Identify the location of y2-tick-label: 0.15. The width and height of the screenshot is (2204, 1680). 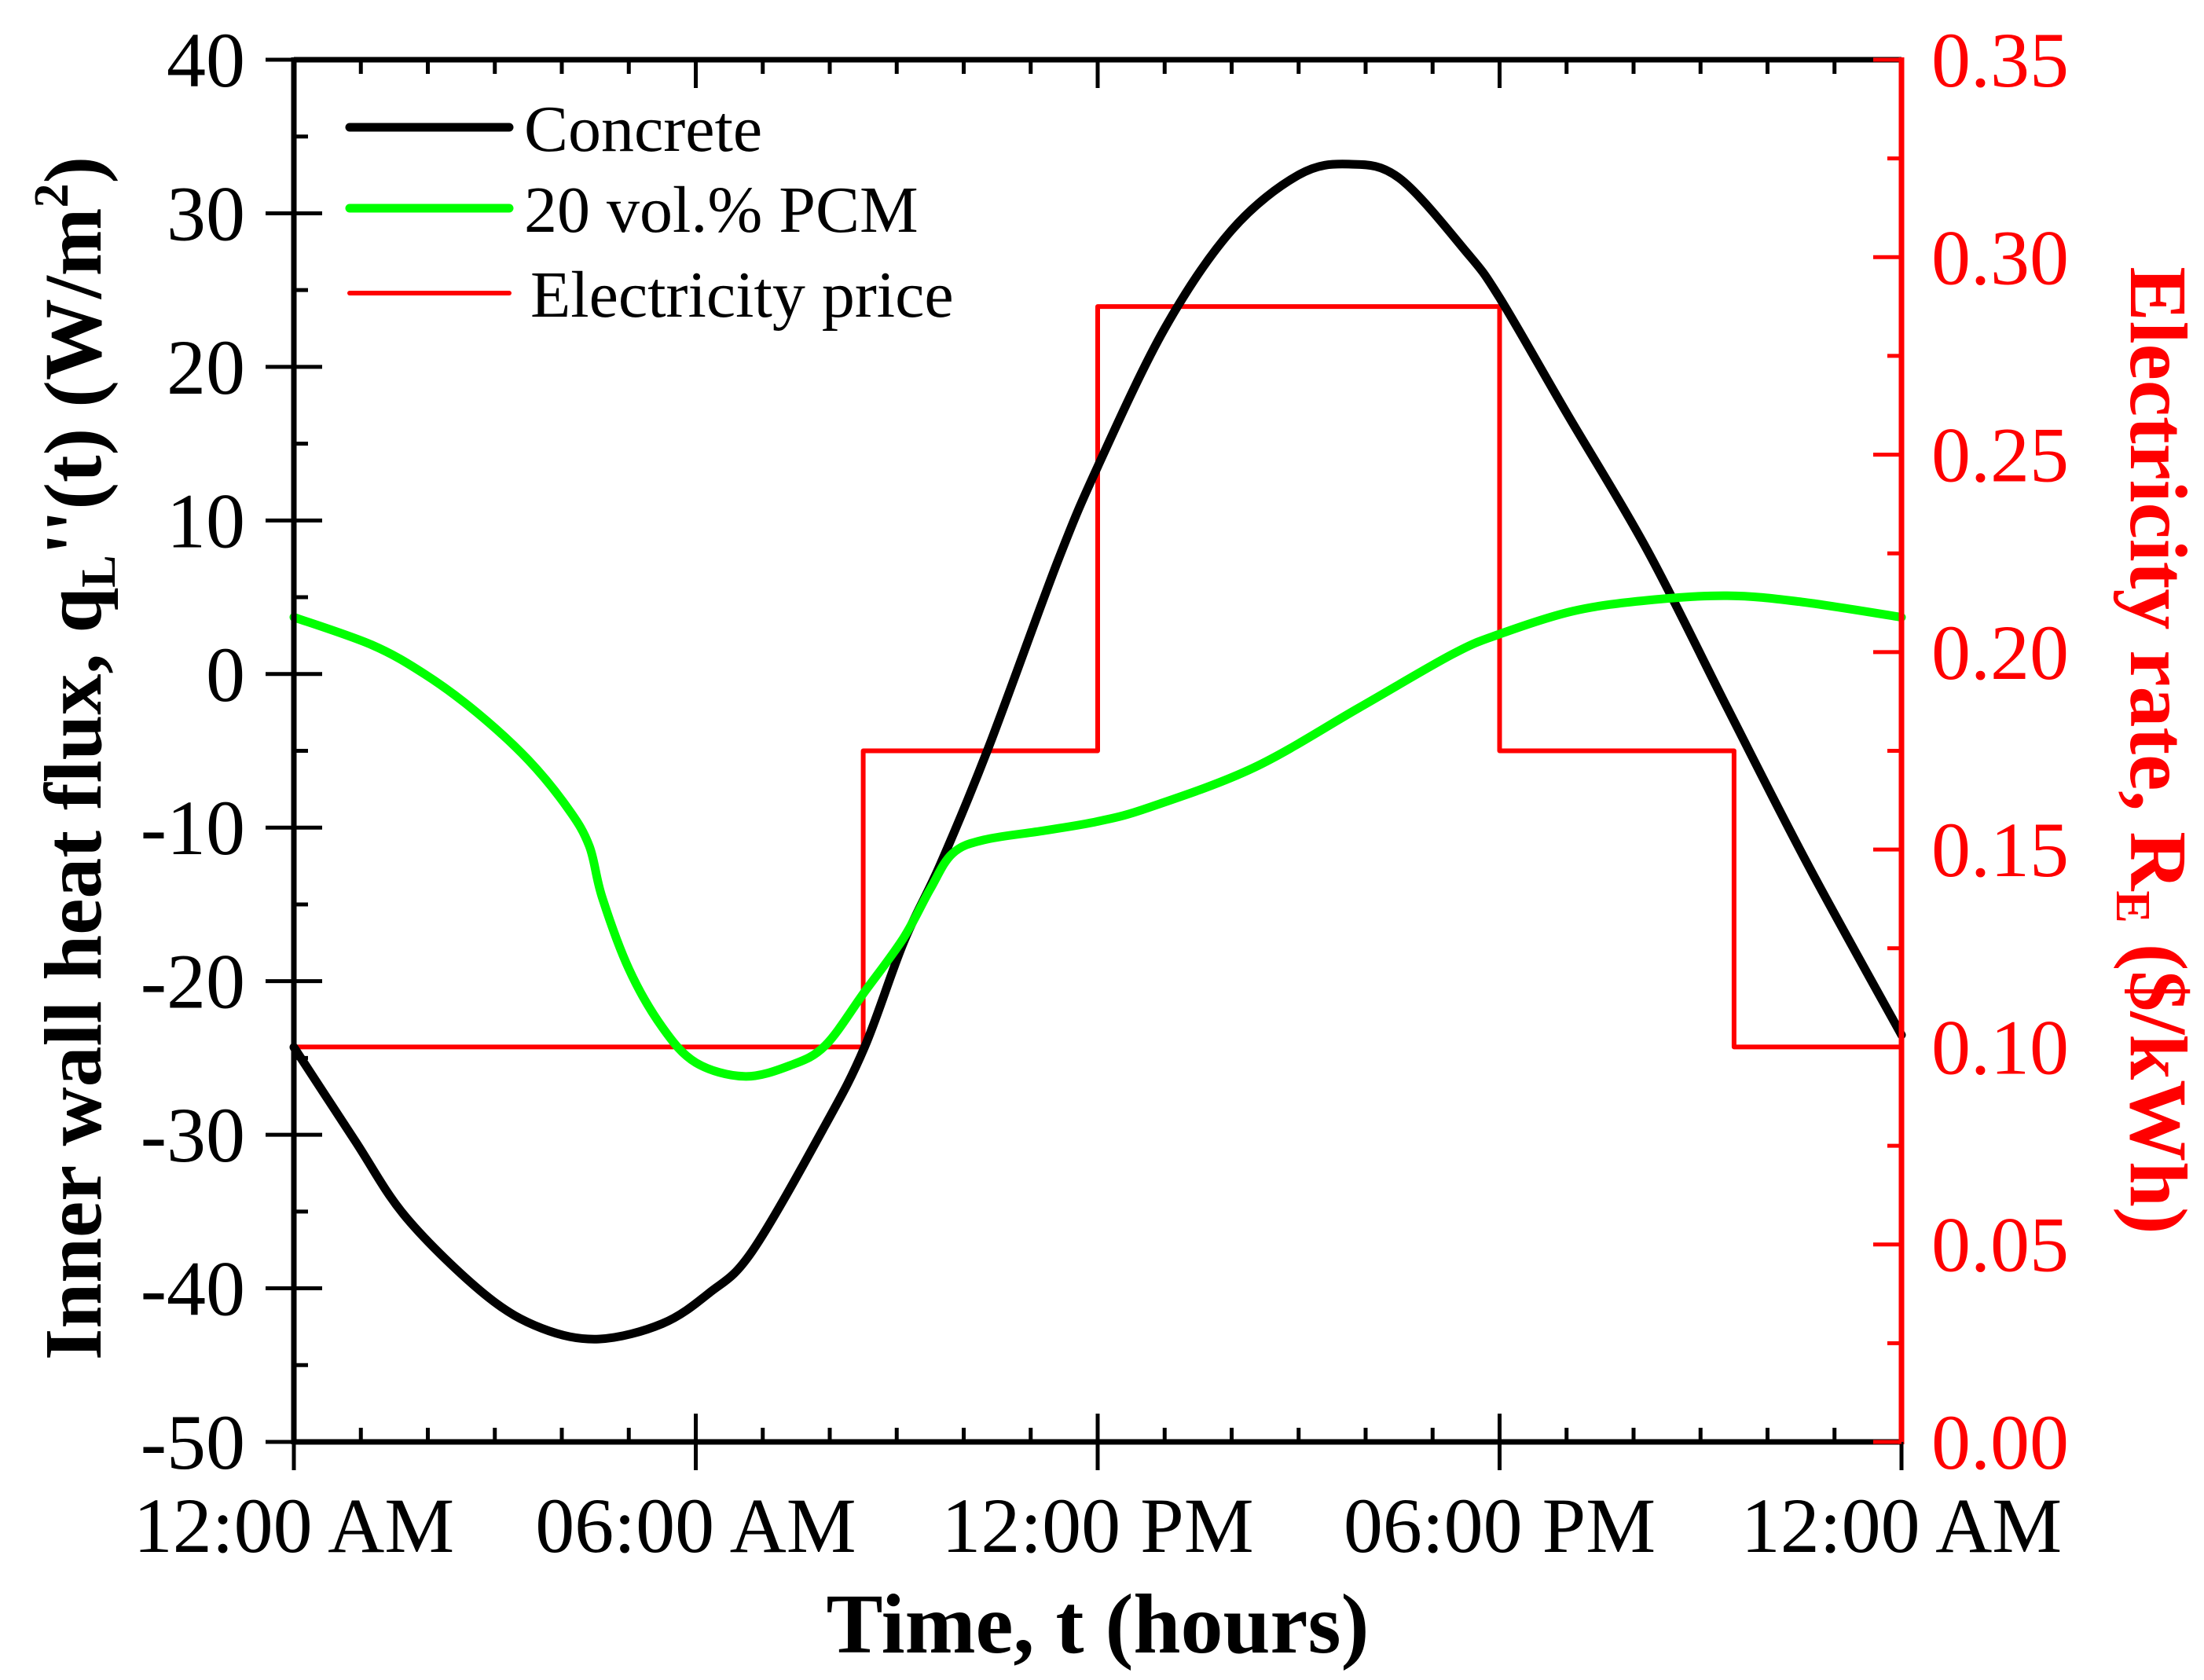
(2000, 849).